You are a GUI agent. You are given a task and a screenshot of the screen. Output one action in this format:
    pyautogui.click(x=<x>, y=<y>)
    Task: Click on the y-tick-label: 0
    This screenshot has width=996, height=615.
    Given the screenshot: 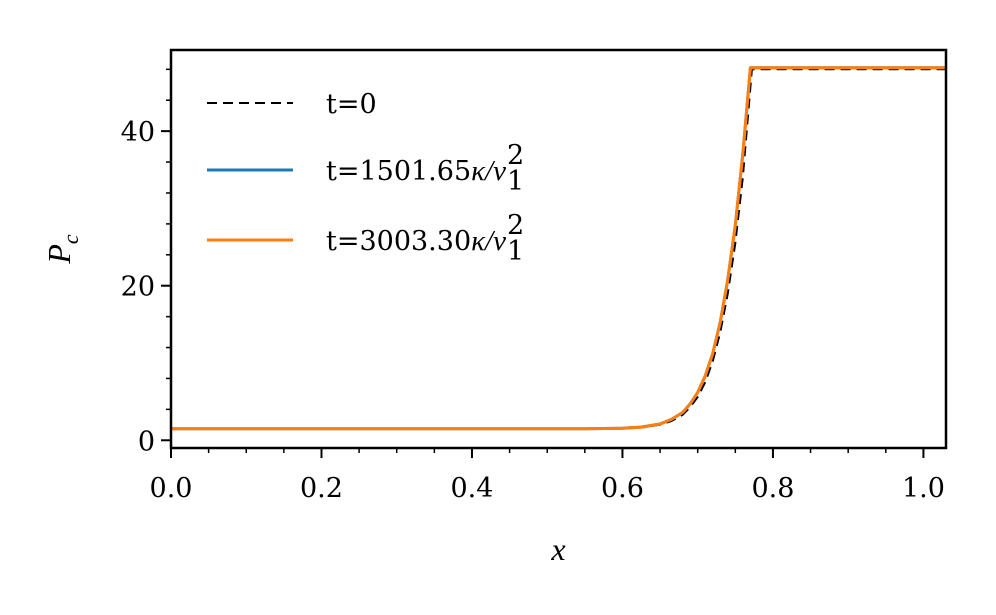 What is the action you would take?
    pyautogui.click(x=146, y=441)
    